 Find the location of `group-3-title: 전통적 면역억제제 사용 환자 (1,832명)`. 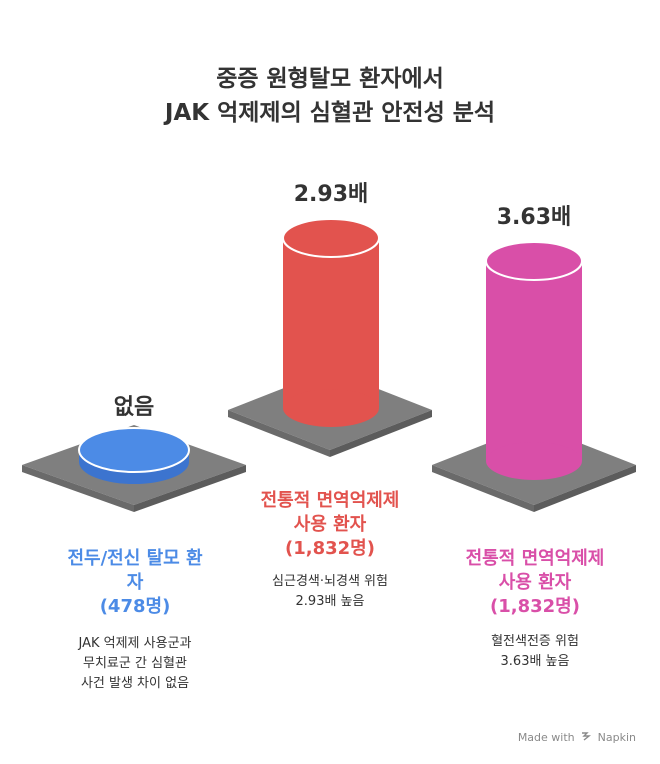

group-3-title: 전통적 면역억제제 사용 환자 (1,832명) is located at coordinates (535, 583).